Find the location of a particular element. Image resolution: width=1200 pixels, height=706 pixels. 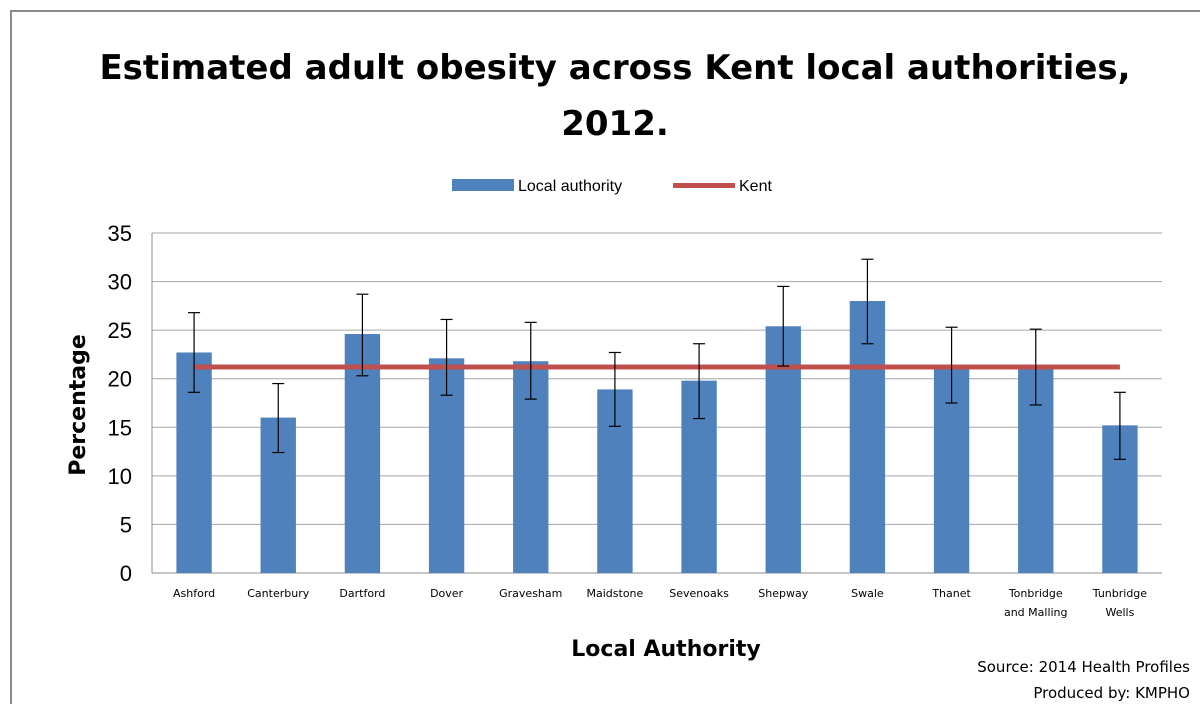

legend: Local authority Kent is located at coordinates (612, 186).